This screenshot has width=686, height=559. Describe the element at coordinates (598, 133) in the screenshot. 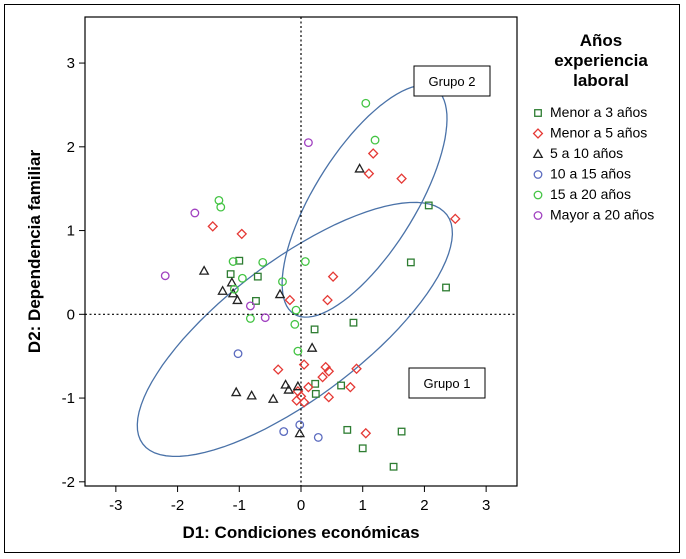

I see `legend-item-label: Menor a 5 años` at that location.